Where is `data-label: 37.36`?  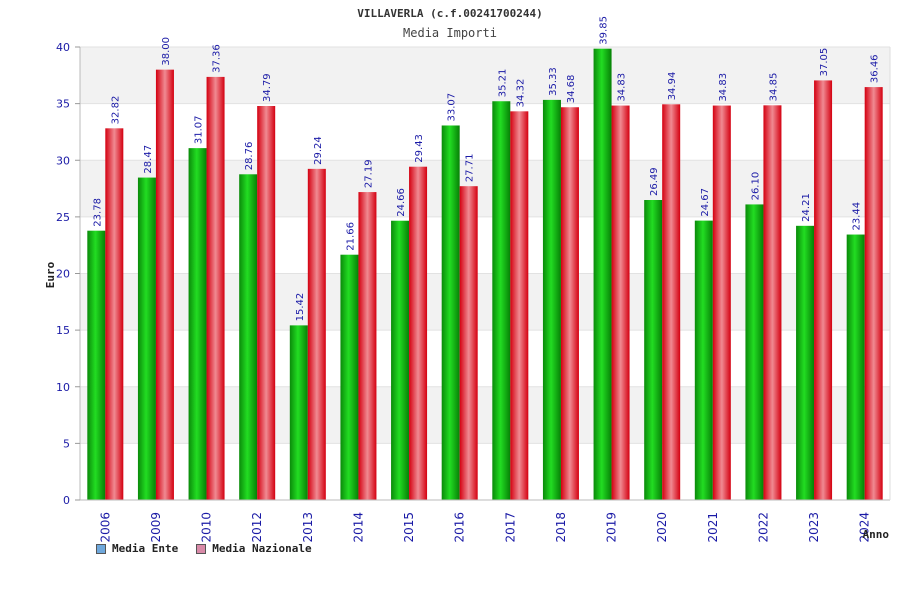
data-label: 37.36 is located at coordinates (217, 58).